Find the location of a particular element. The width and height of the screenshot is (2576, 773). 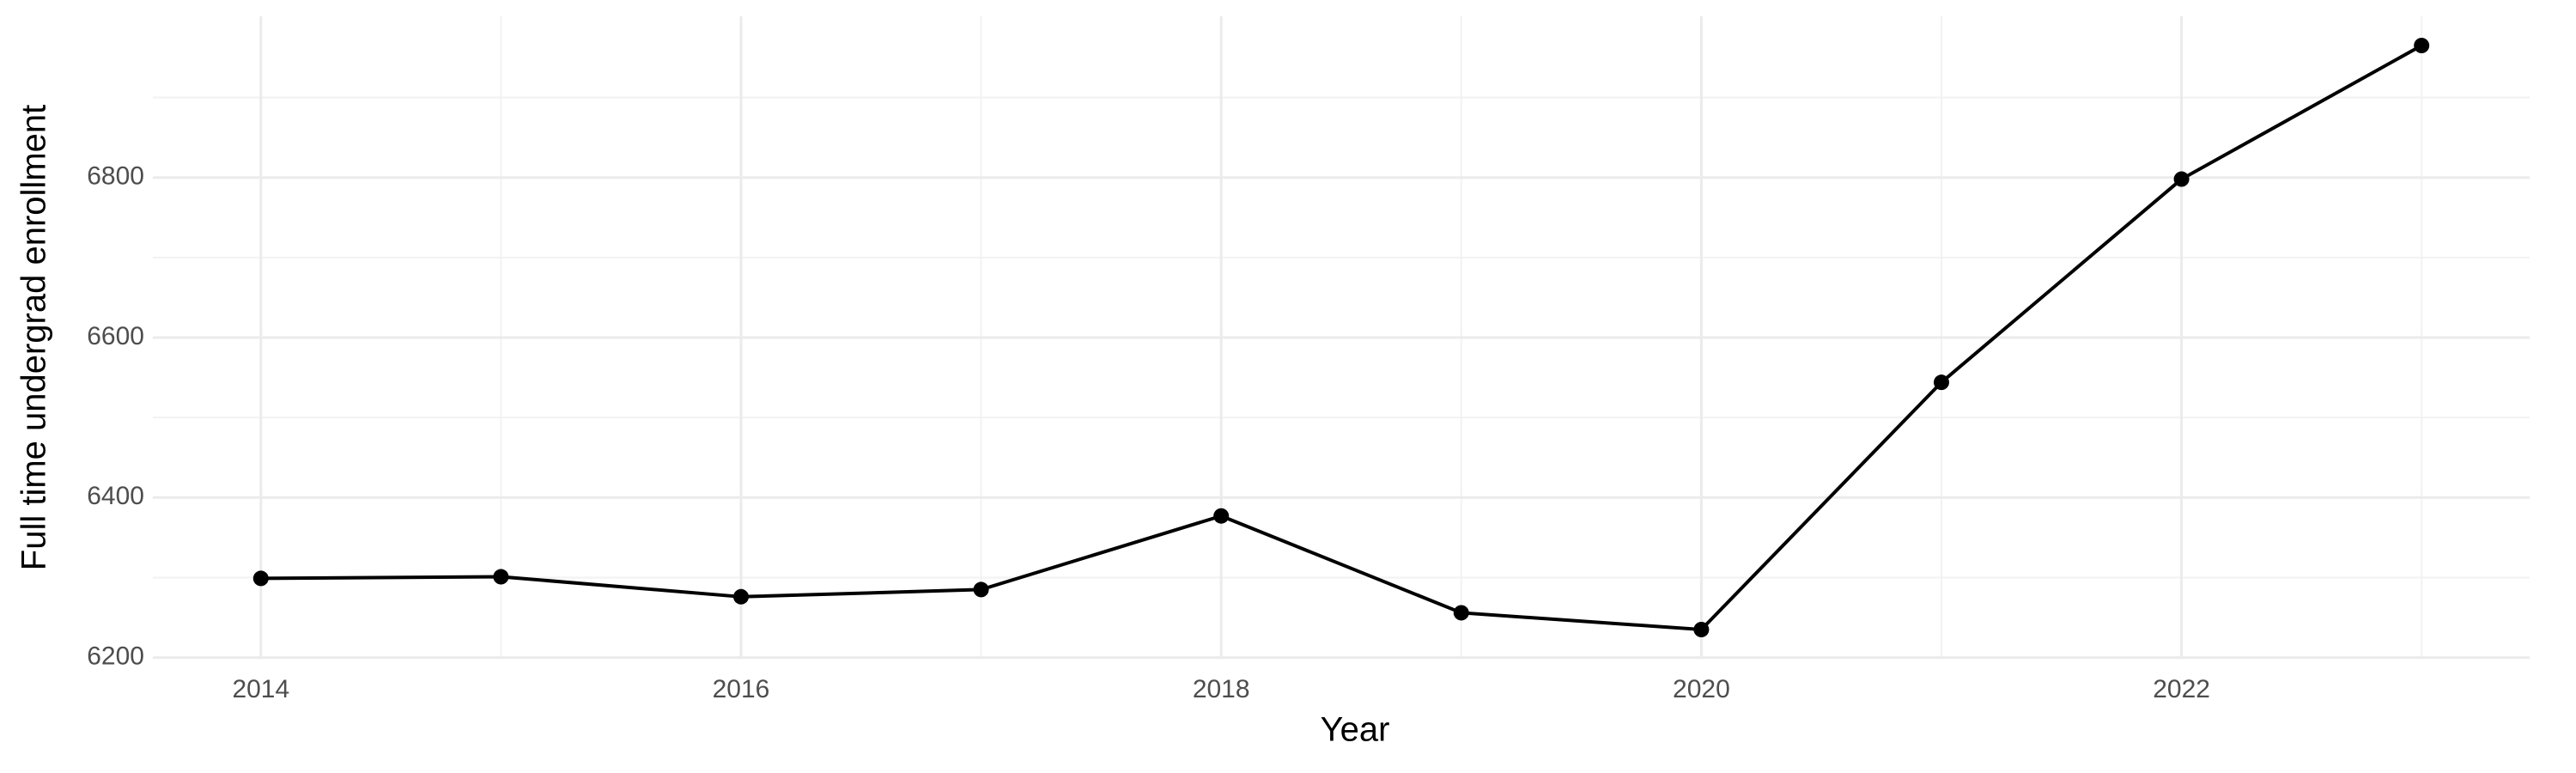

y-tick-label: 6400 is located at coordinates (116, 496).